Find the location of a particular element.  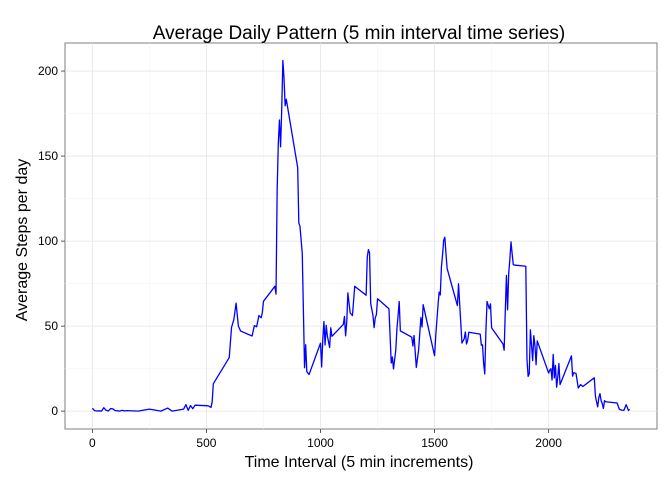

y-axis-ticks: 0 50 100 150 200 is located at coordinates (51, 241).